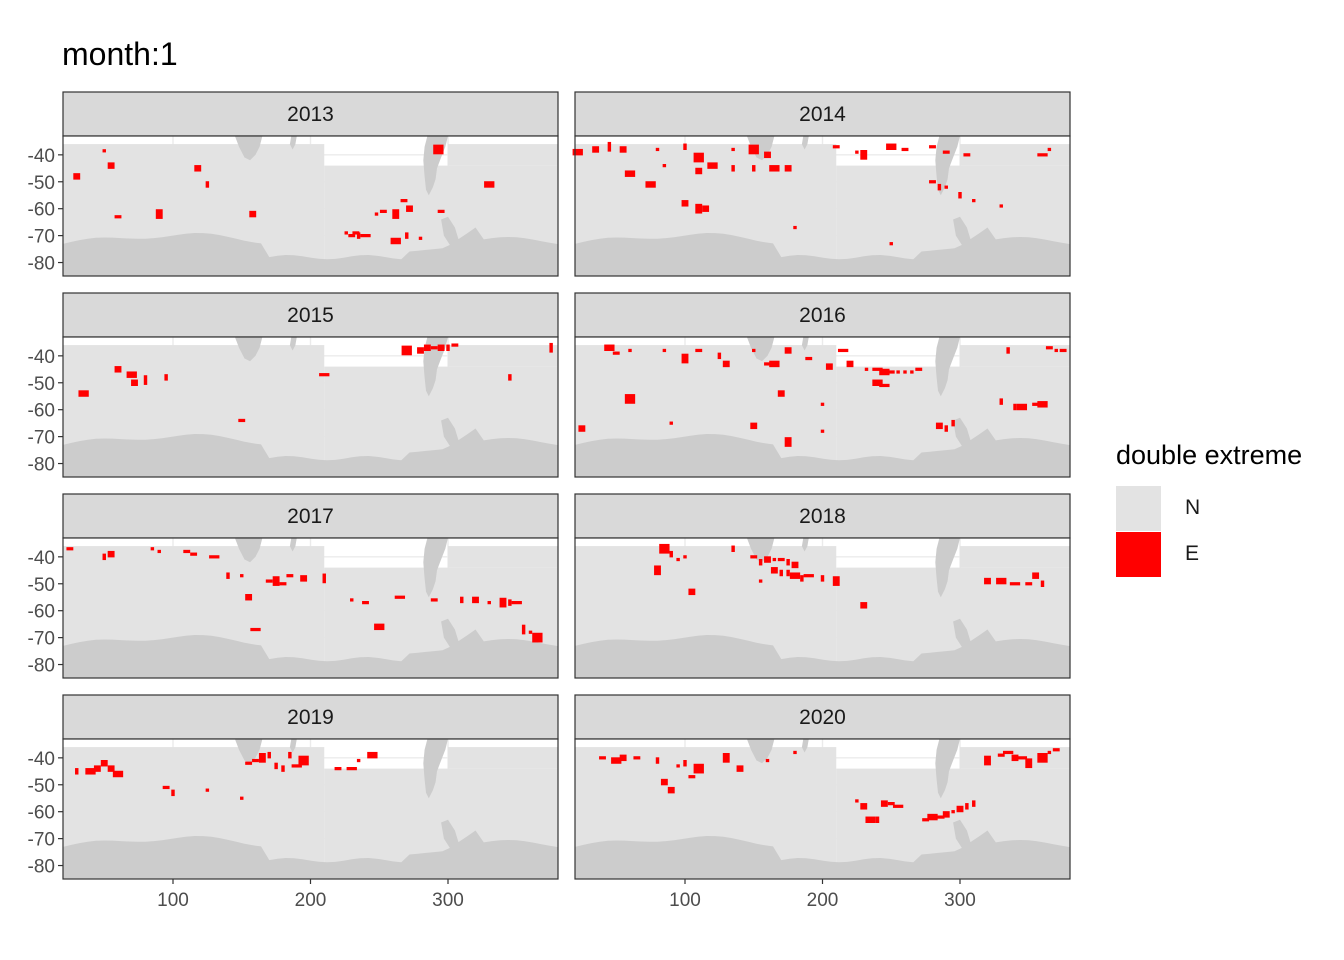 Image resolution: width=1344 pixels, height=960 pixels. I want to click on facet-strip-2018, so click(822, 516).